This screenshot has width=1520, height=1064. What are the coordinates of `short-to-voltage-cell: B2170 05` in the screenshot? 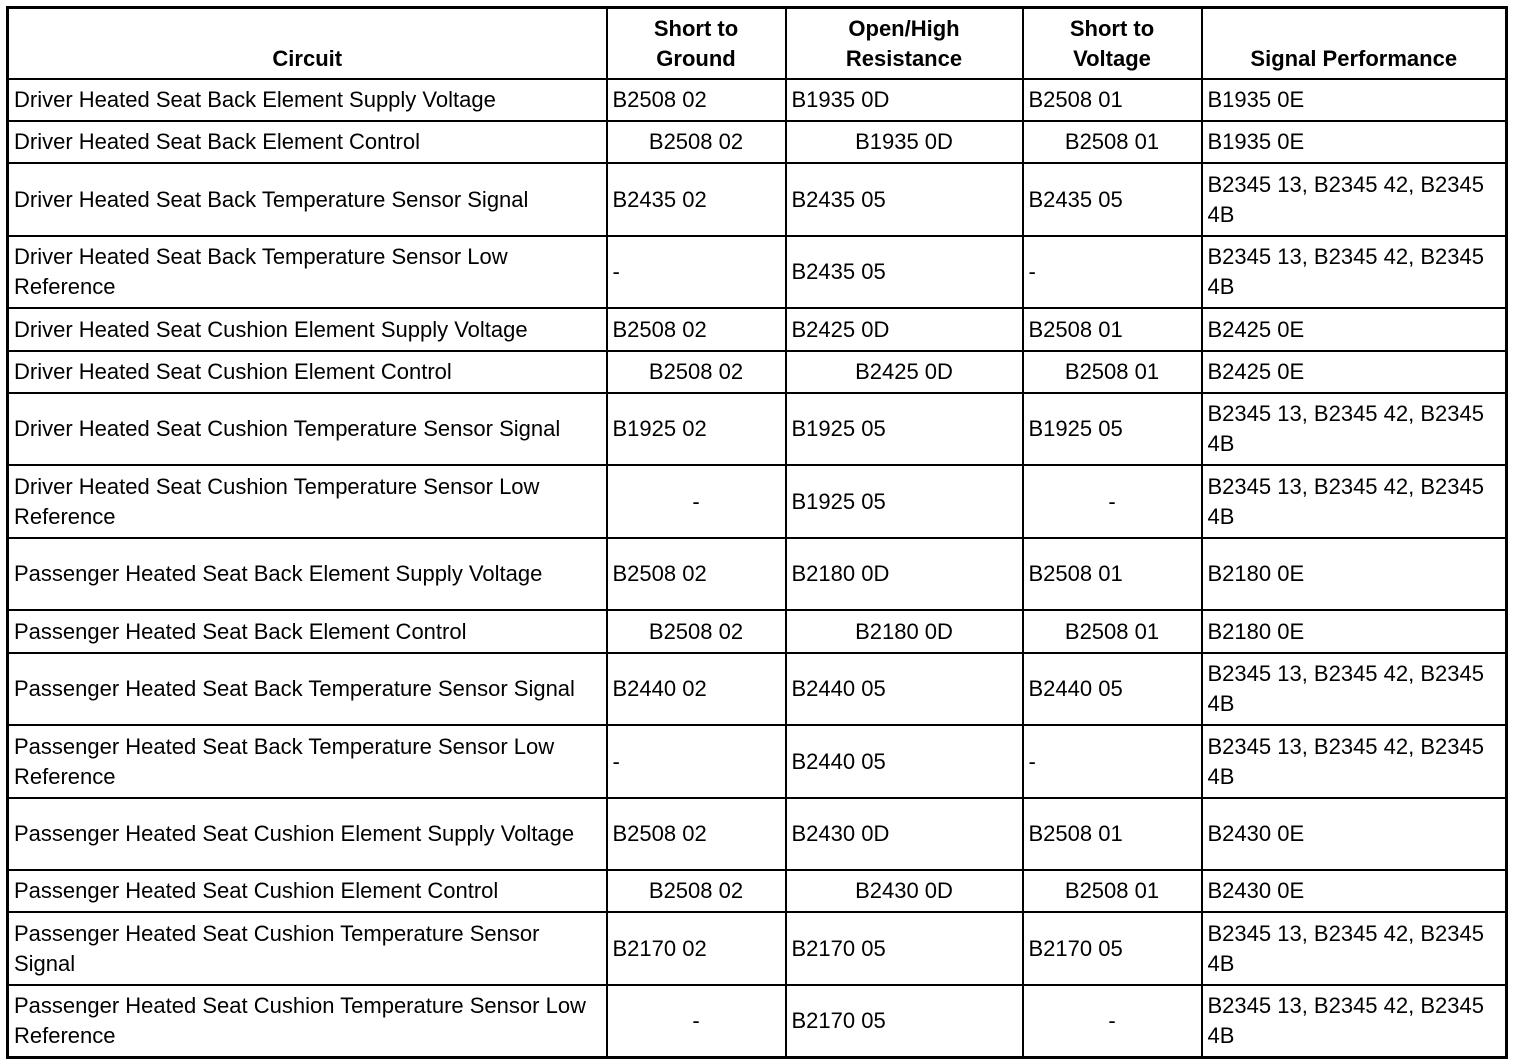 It's located at (1112, 948).